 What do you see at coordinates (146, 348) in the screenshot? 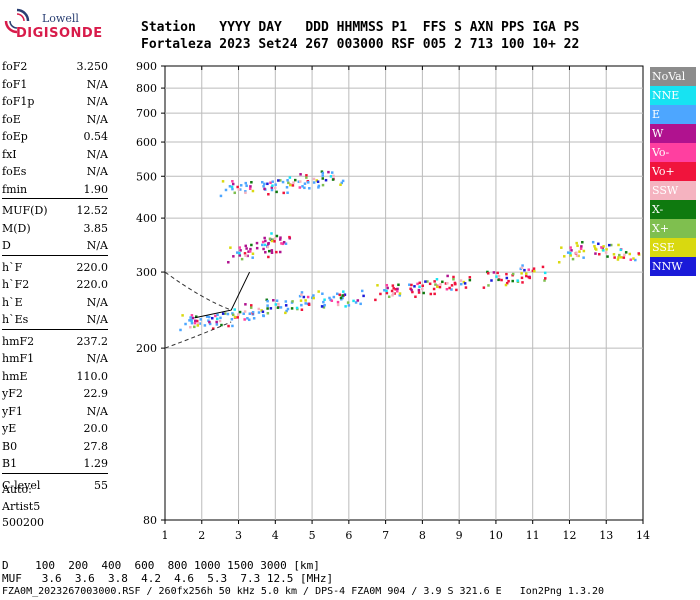
I see `y-tick-label: 200` at bounding box center [146, 348].